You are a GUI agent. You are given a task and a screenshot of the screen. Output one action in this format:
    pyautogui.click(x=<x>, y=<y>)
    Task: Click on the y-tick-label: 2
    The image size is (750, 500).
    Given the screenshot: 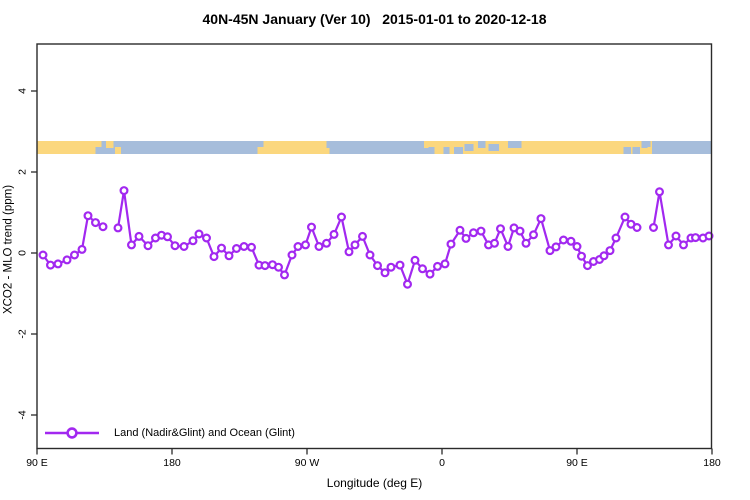 What is the action you would take?
    pyautogui.click(x=23, y=172)
    